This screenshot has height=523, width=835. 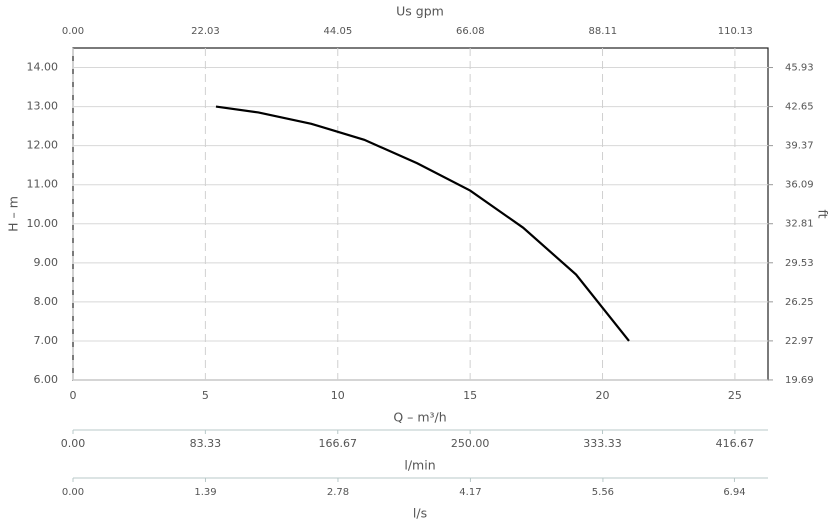 What do you see at coordinates (470, 443) in the screenshot?
I see `secondary-tick-label: 250.00` at bounding box center [470, 443].